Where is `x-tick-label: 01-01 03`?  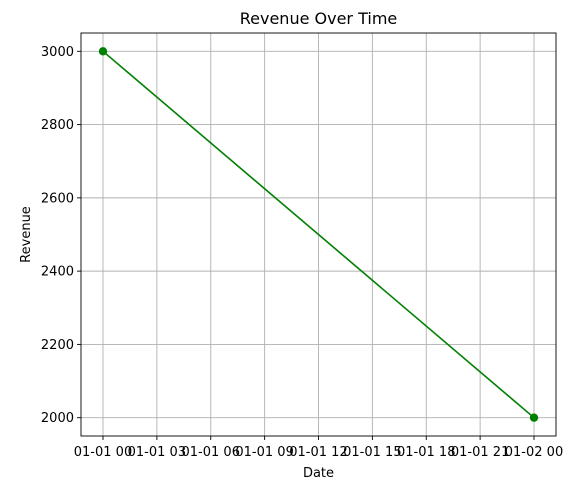
x-tick-label: 01-01 03 is located at coordinates (157, 452).